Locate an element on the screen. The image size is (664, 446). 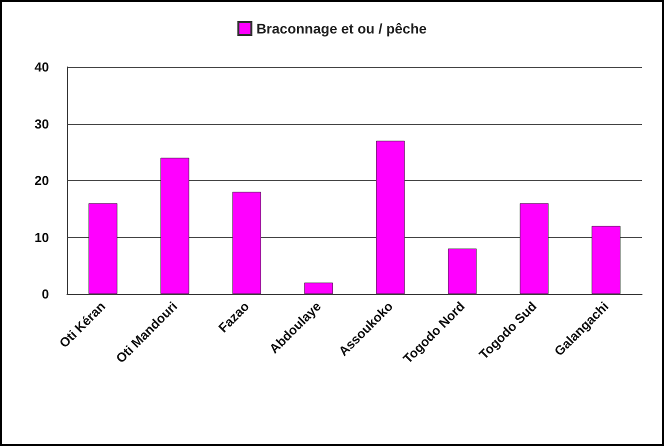
y-tick-label: 0 is located at coordinates (45, 294).